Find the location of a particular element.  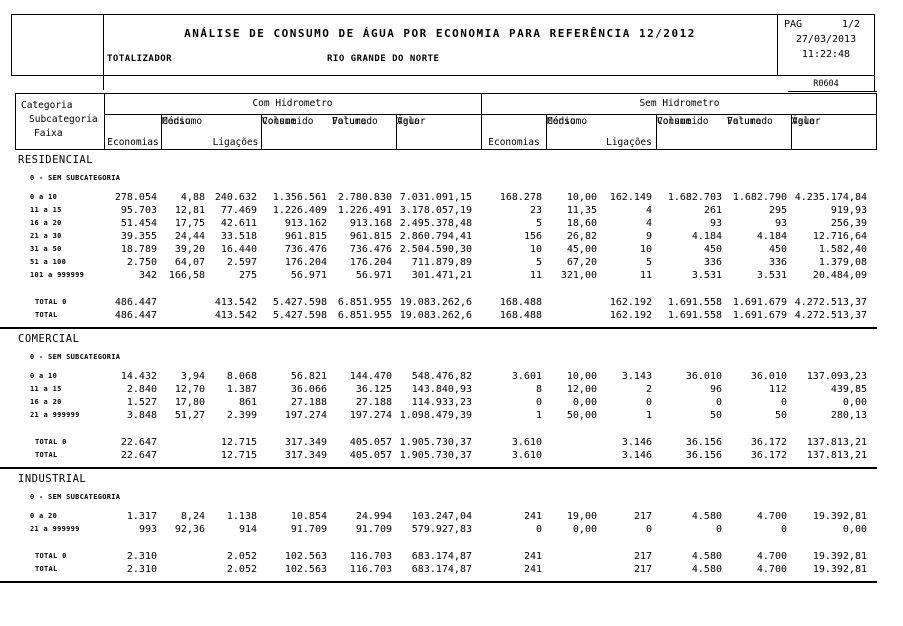

cell-com-consumo-medio: 166,58 is located at coordinates (186, 275).